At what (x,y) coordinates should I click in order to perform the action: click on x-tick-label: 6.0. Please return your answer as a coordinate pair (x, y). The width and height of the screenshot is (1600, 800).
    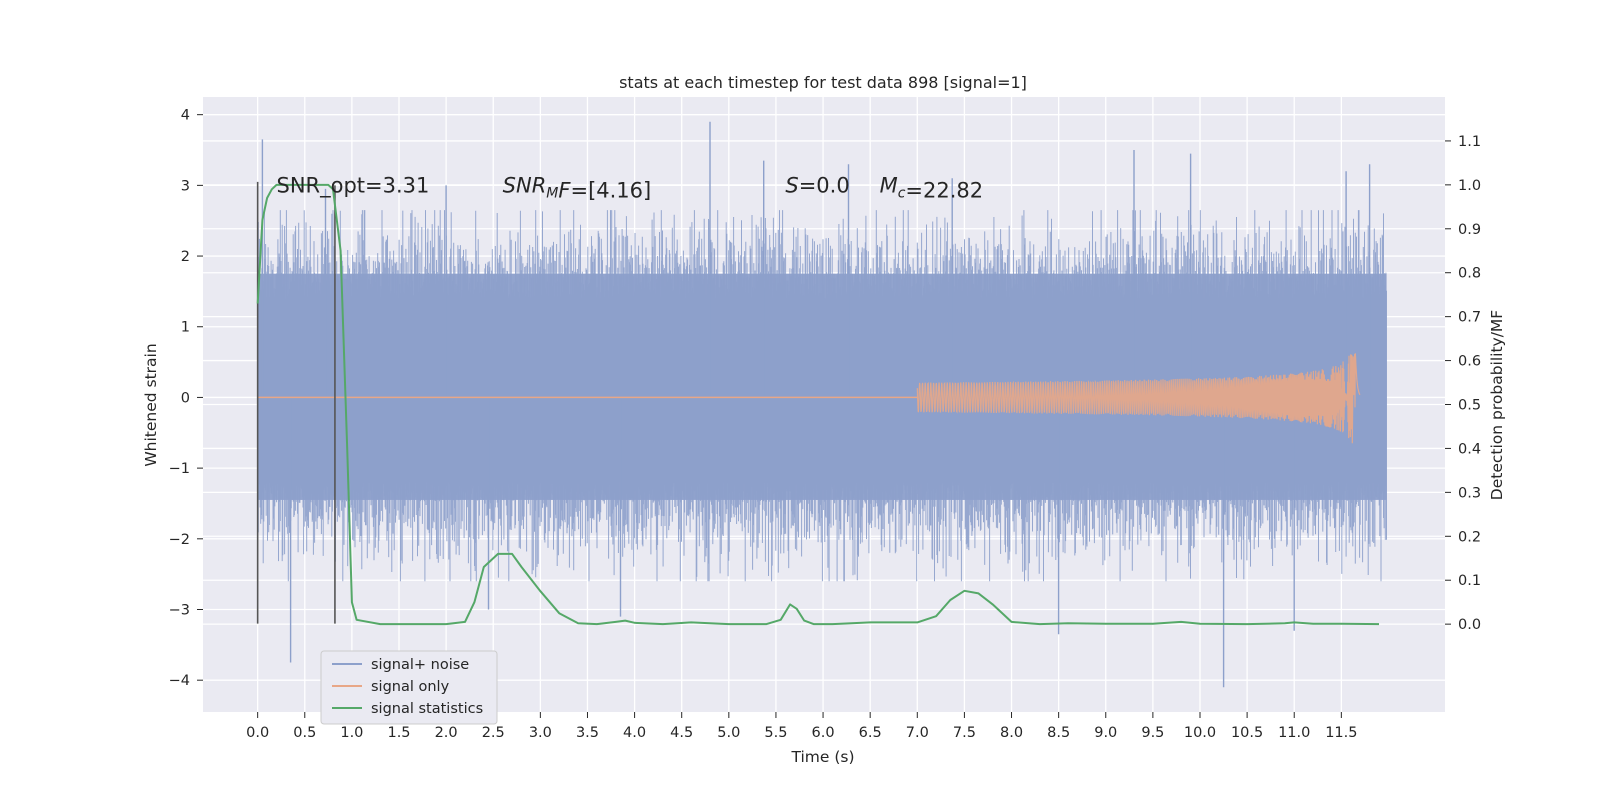
    Looking at the image, I should click on (823, 733).